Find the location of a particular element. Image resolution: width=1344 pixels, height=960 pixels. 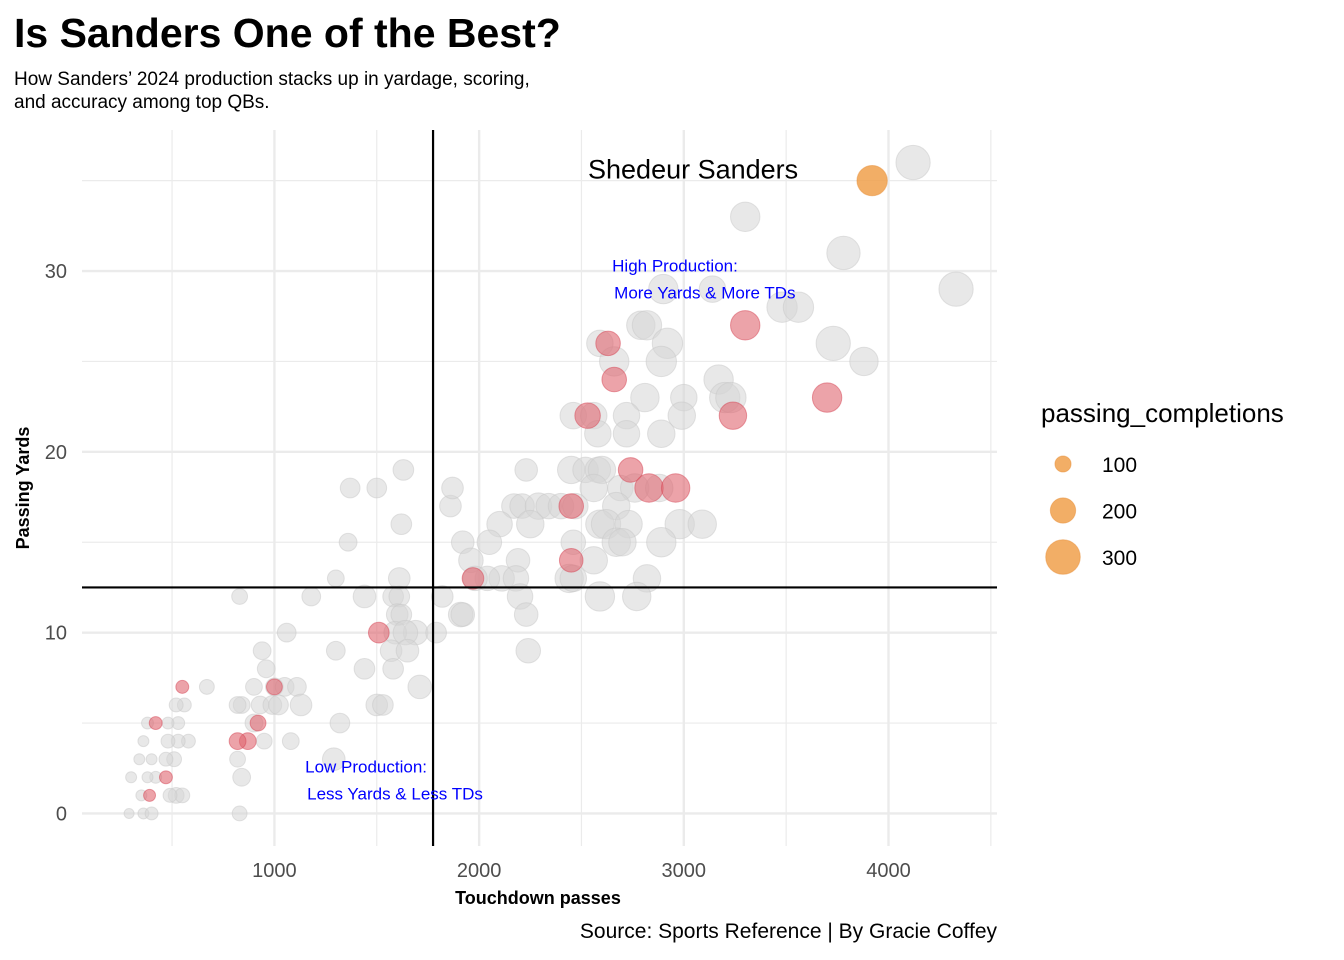

legend: passing_completions 100 200 300 is located at coordinates (1162, 486).